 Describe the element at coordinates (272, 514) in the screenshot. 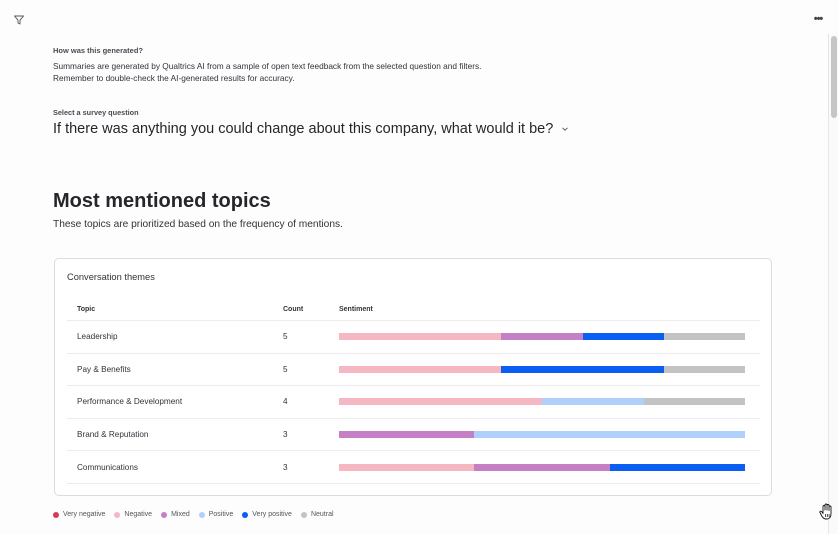

I see `legend-label: Very positive` at that location.